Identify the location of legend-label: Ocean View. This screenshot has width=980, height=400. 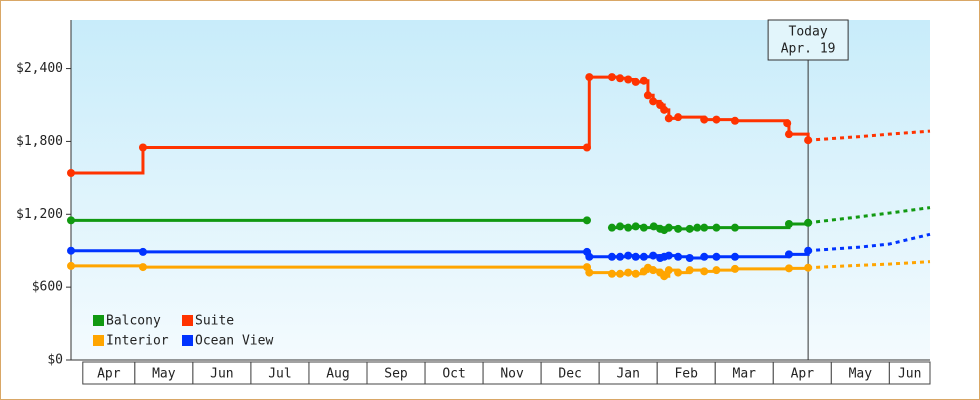
(234, 341).